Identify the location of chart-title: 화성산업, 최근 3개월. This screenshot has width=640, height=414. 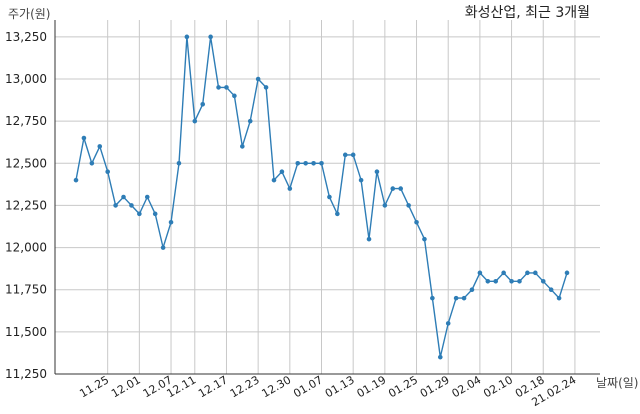
(527, 13).